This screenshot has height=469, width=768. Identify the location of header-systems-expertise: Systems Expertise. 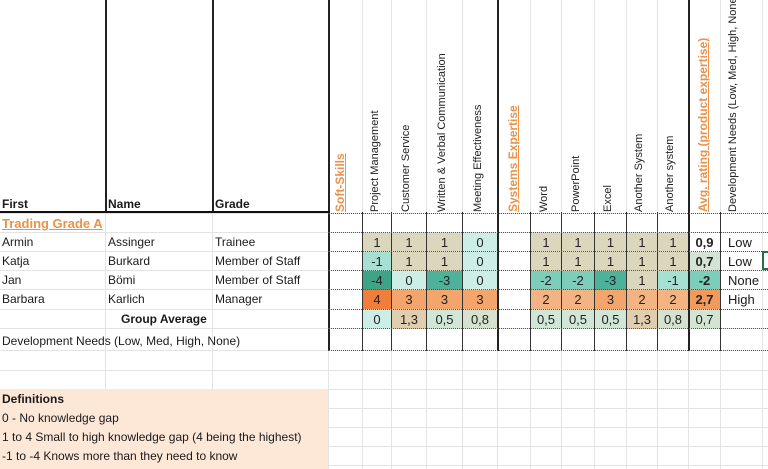
(513, 158).